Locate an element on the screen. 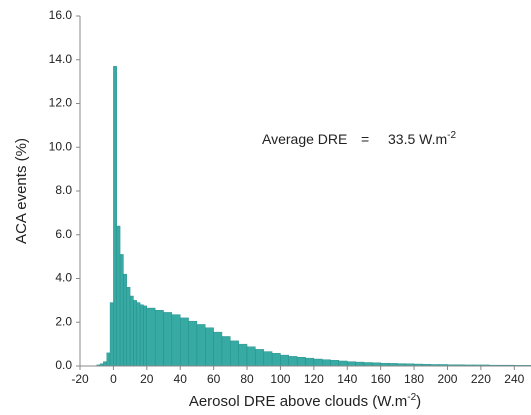  annotation-label: Average DRE is located at coordinates (304, 139).